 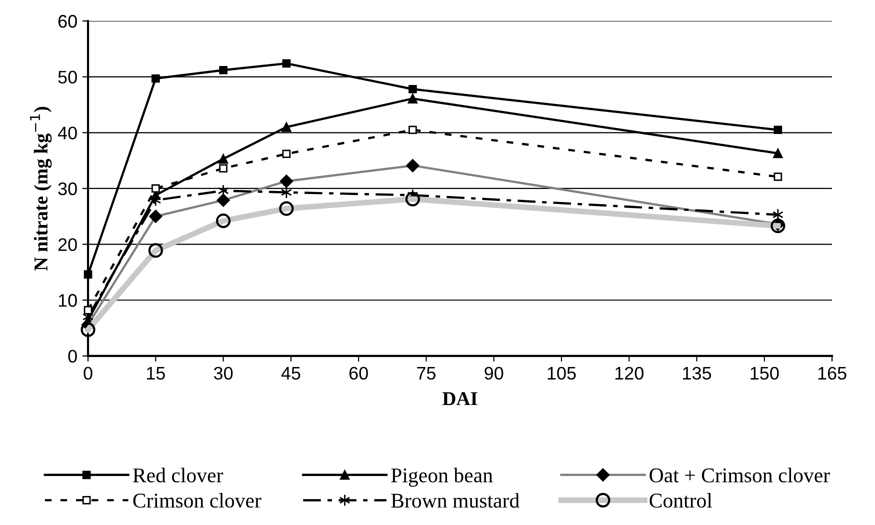 What do you see at coordinates (67, 21) in the screenshot?
I see `y-tick-label: 60` at bounding box center [67, 21].